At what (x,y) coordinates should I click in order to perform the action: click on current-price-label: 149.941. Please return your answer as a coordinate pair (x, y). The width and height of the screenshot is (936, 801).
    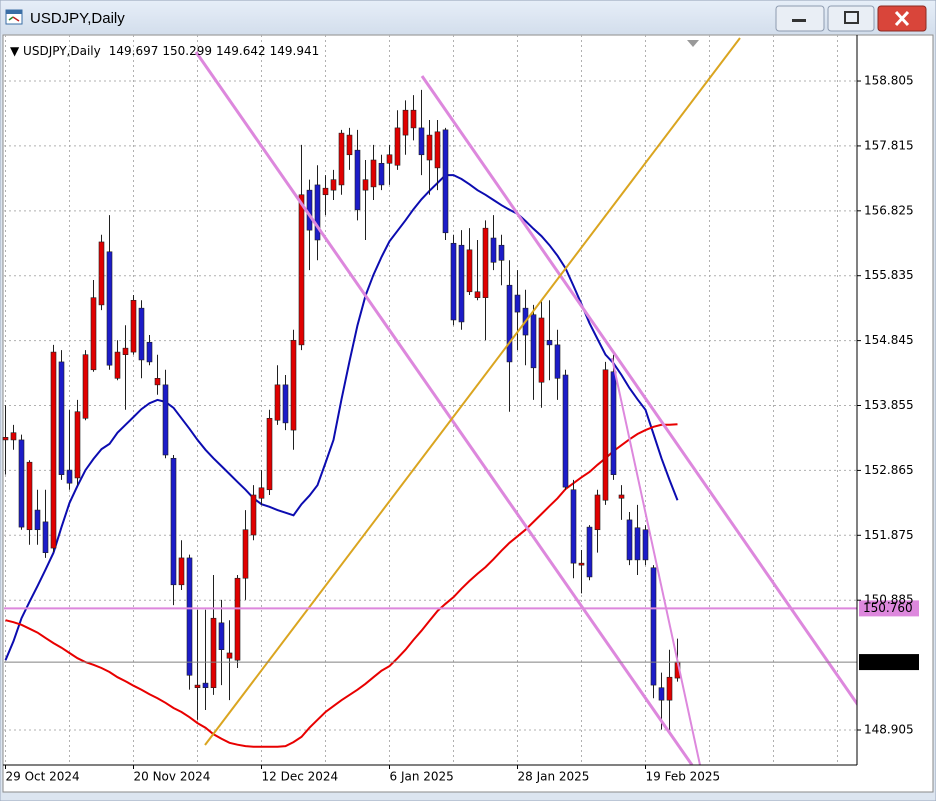
    Looking at the image, I should click on (888, 662).